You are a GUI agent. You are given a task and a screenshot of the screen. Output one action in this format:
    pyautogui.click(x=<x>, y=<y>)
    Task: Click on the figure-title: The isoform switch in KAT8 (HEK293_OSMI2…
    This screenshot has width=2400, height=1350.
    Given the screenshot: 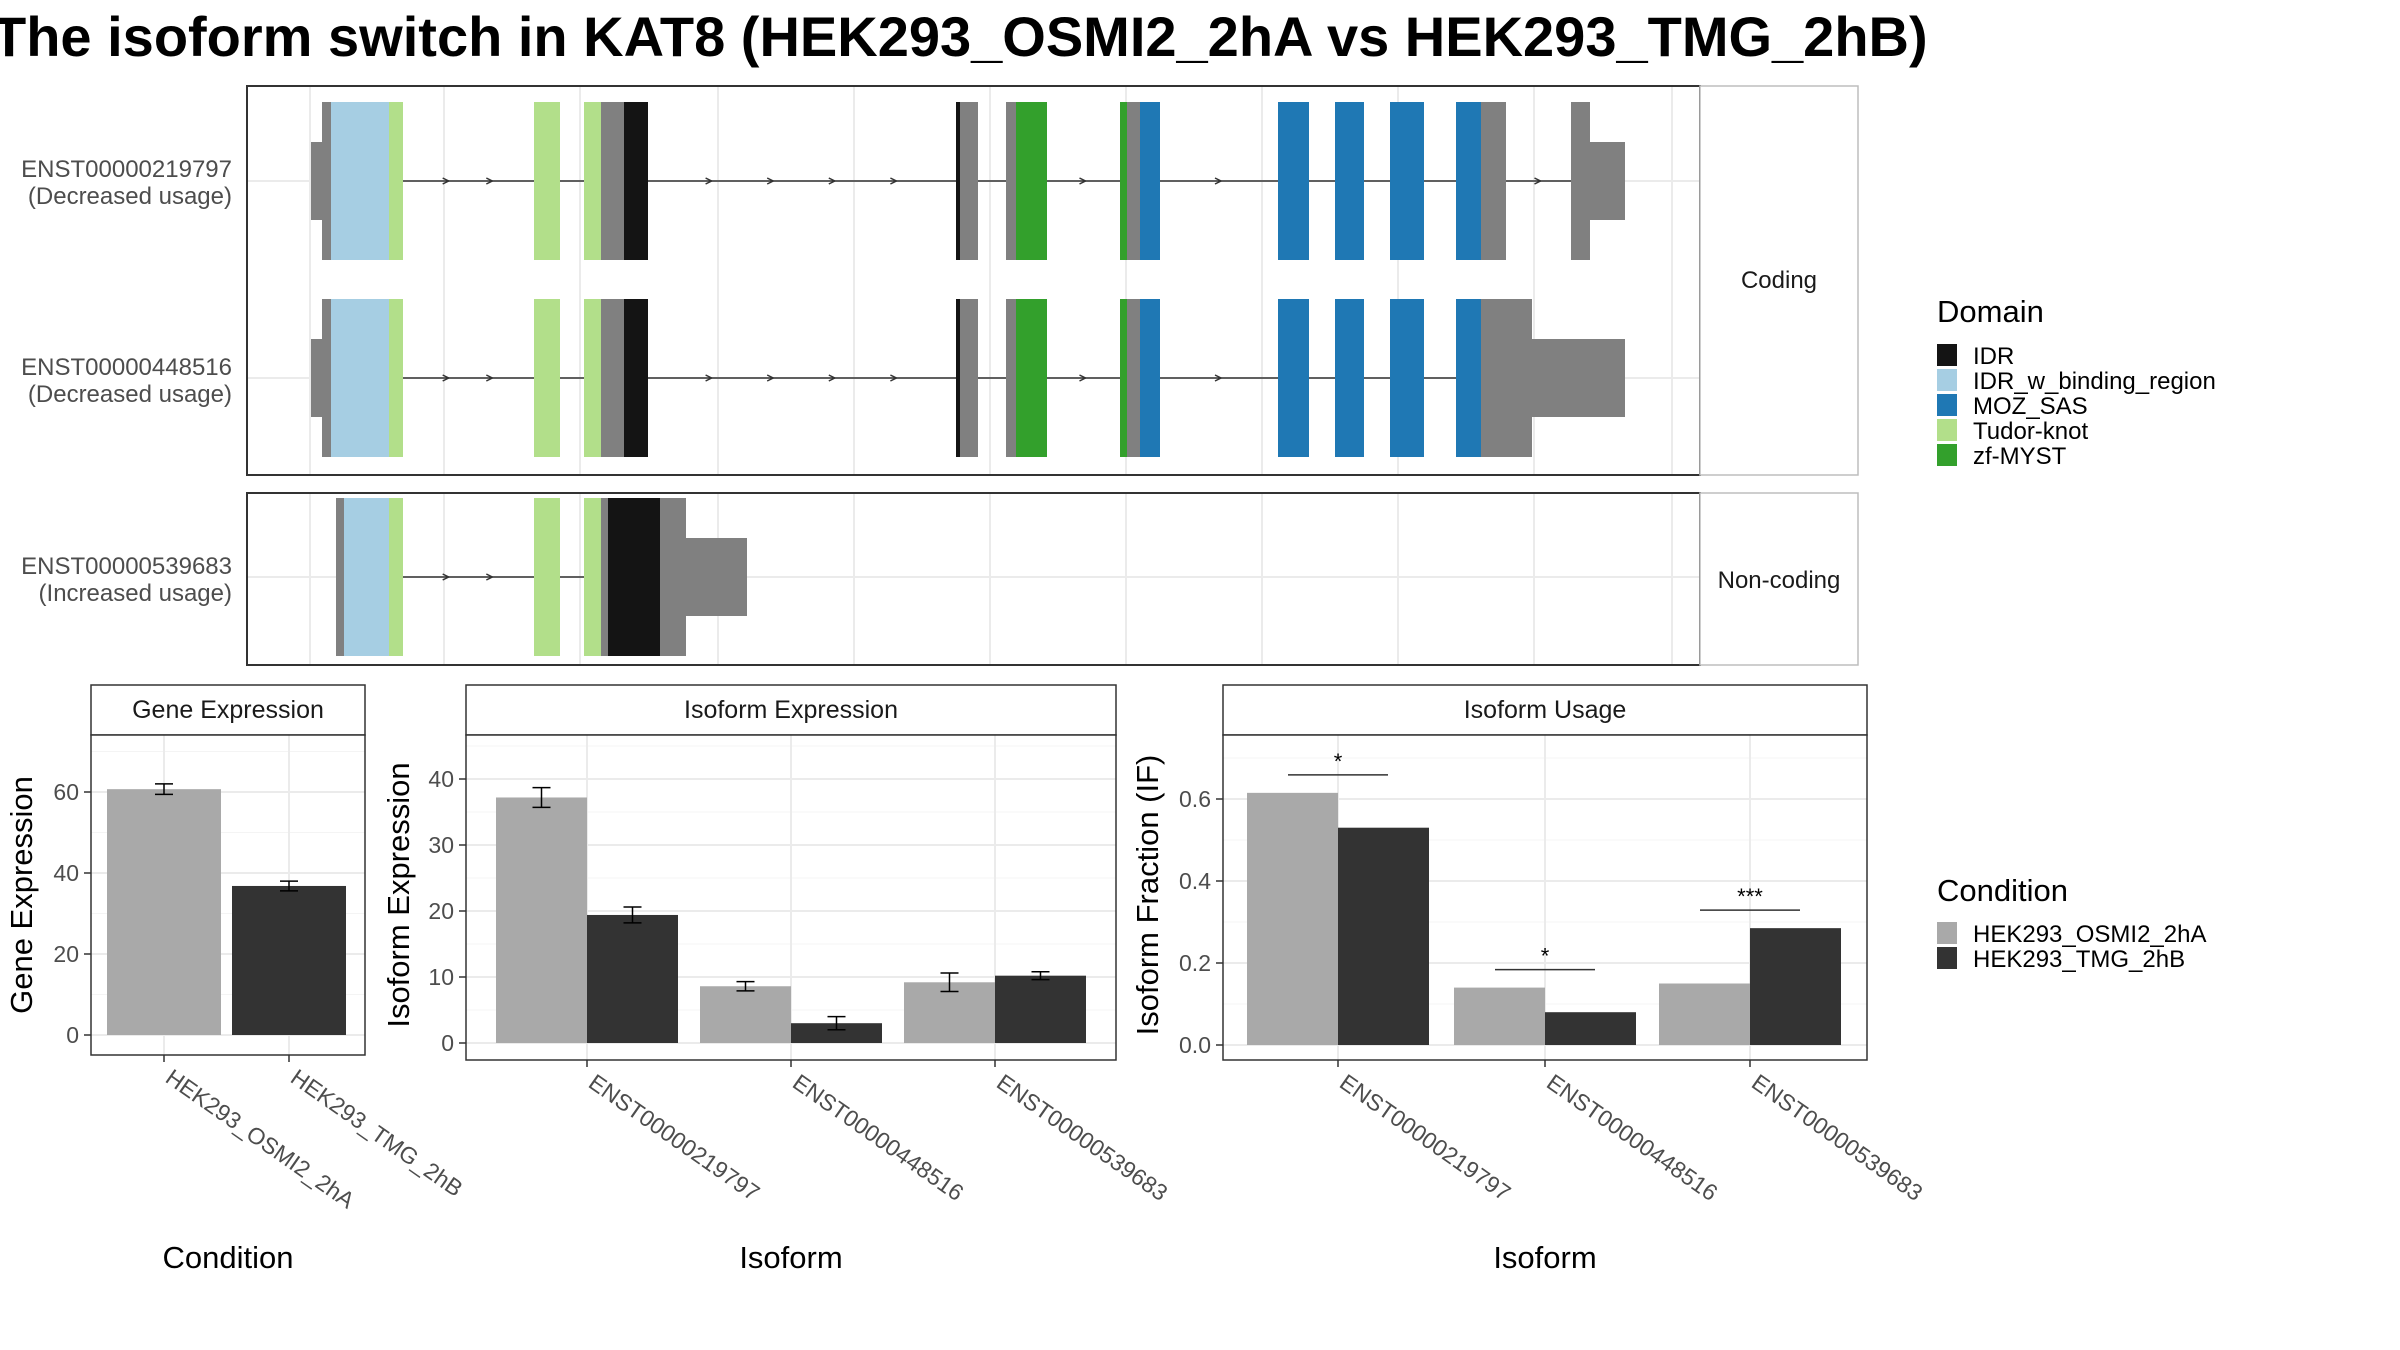 What is the action you would take?
    pyautogui.click(x=964, y=36)
    